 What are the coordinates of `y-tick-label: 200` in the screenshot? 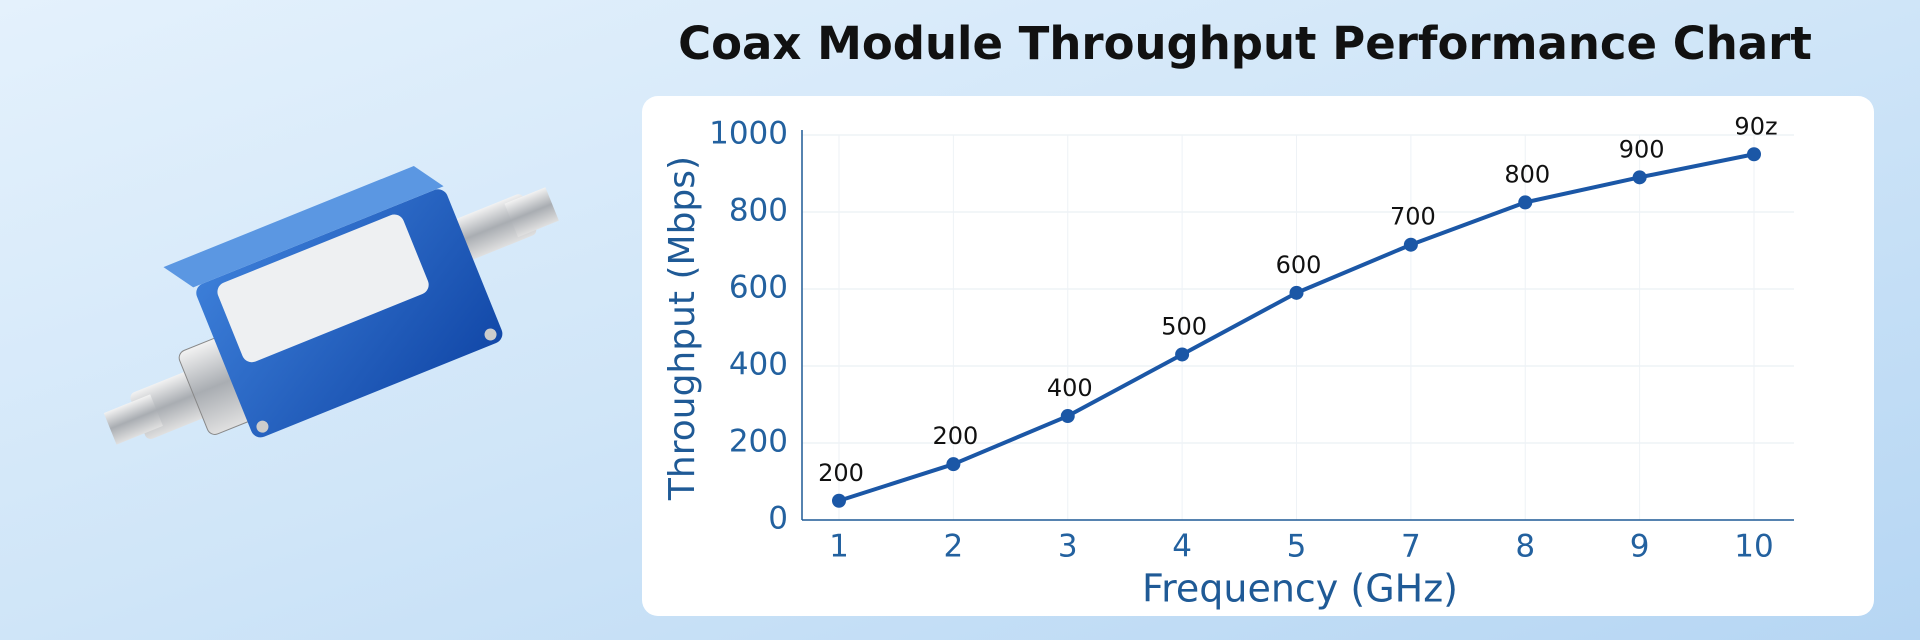 It's located at (758, 442).